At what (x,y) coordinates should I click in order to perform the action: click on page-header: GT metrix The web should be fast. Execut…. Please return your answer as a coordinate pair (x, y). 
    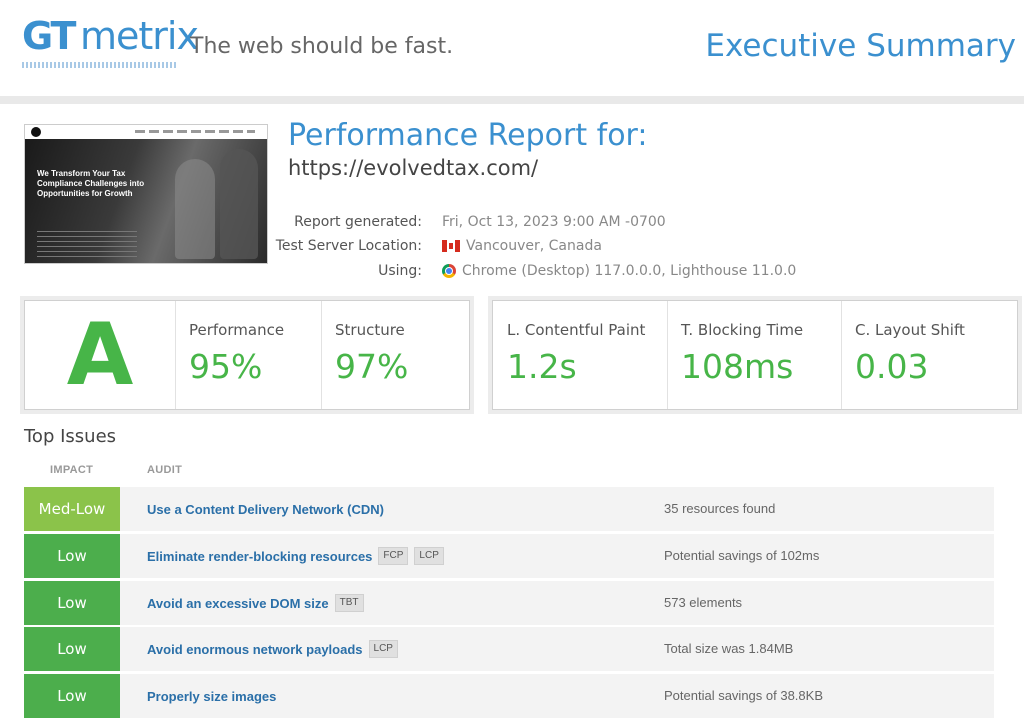
    Looking at the image, I should click on (512, 48).